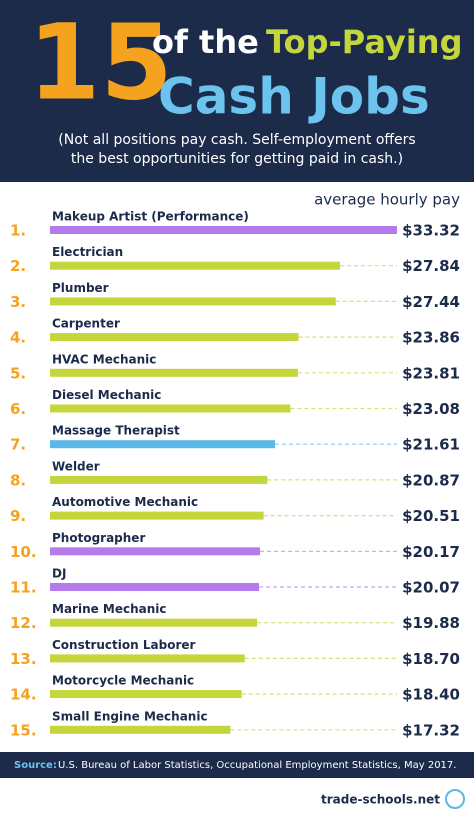 This screenshot has height=815, width=474. I want to click on category-label: Photographer, so click(98, 538).